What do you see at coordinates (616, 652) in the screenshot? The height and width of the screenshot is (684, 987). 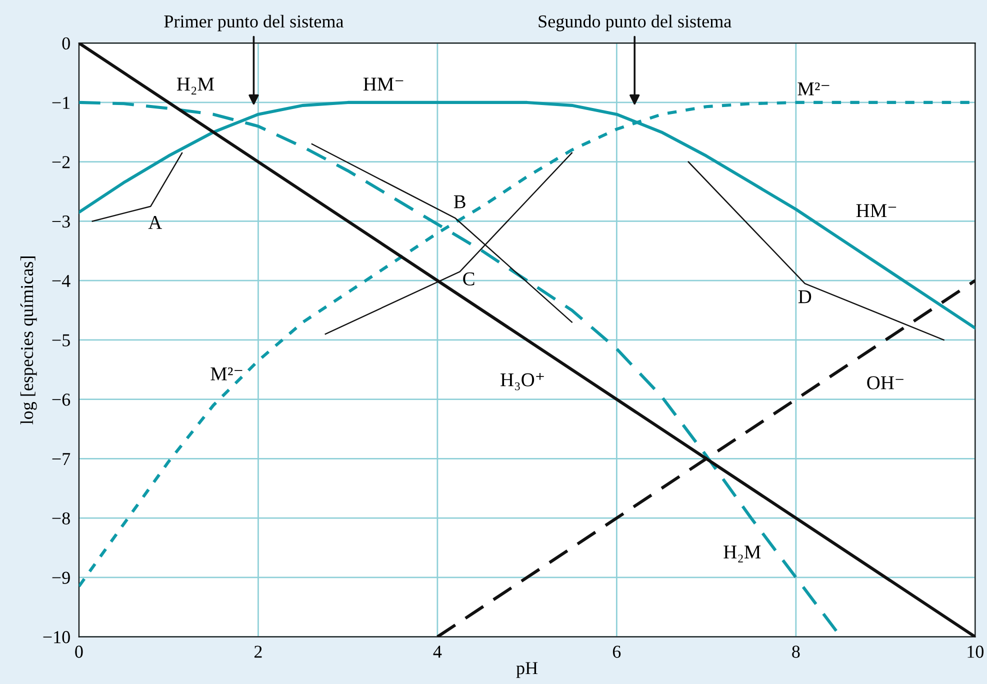 I see `x-tick-label: 6` at bounding box center [616, 652].